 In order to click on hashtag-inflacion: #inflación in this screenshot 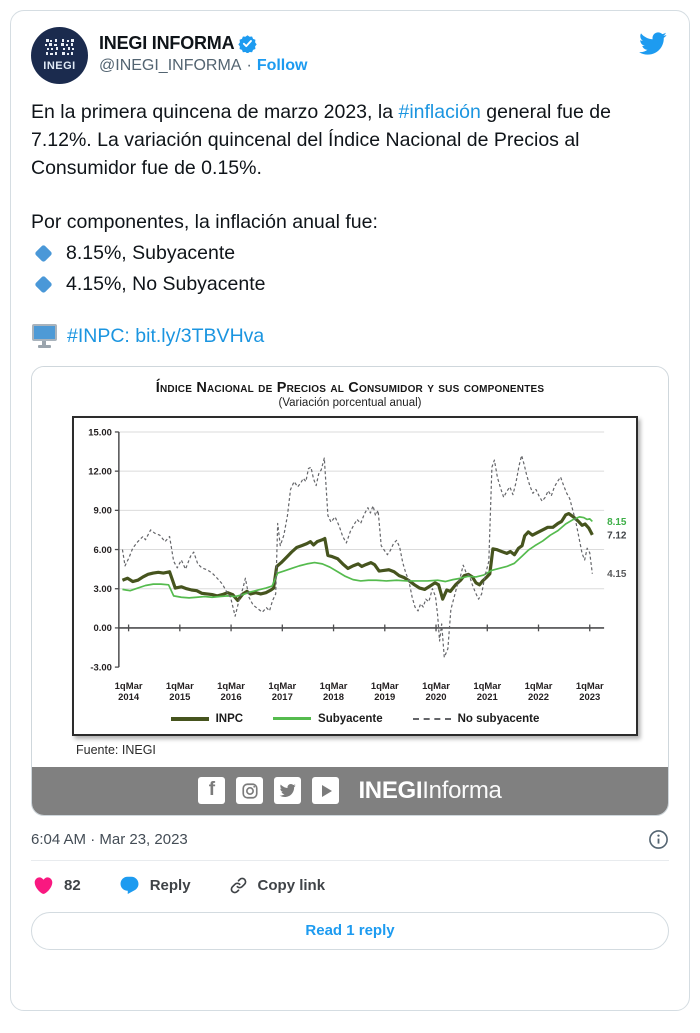, I will do `click(439, 112)`.